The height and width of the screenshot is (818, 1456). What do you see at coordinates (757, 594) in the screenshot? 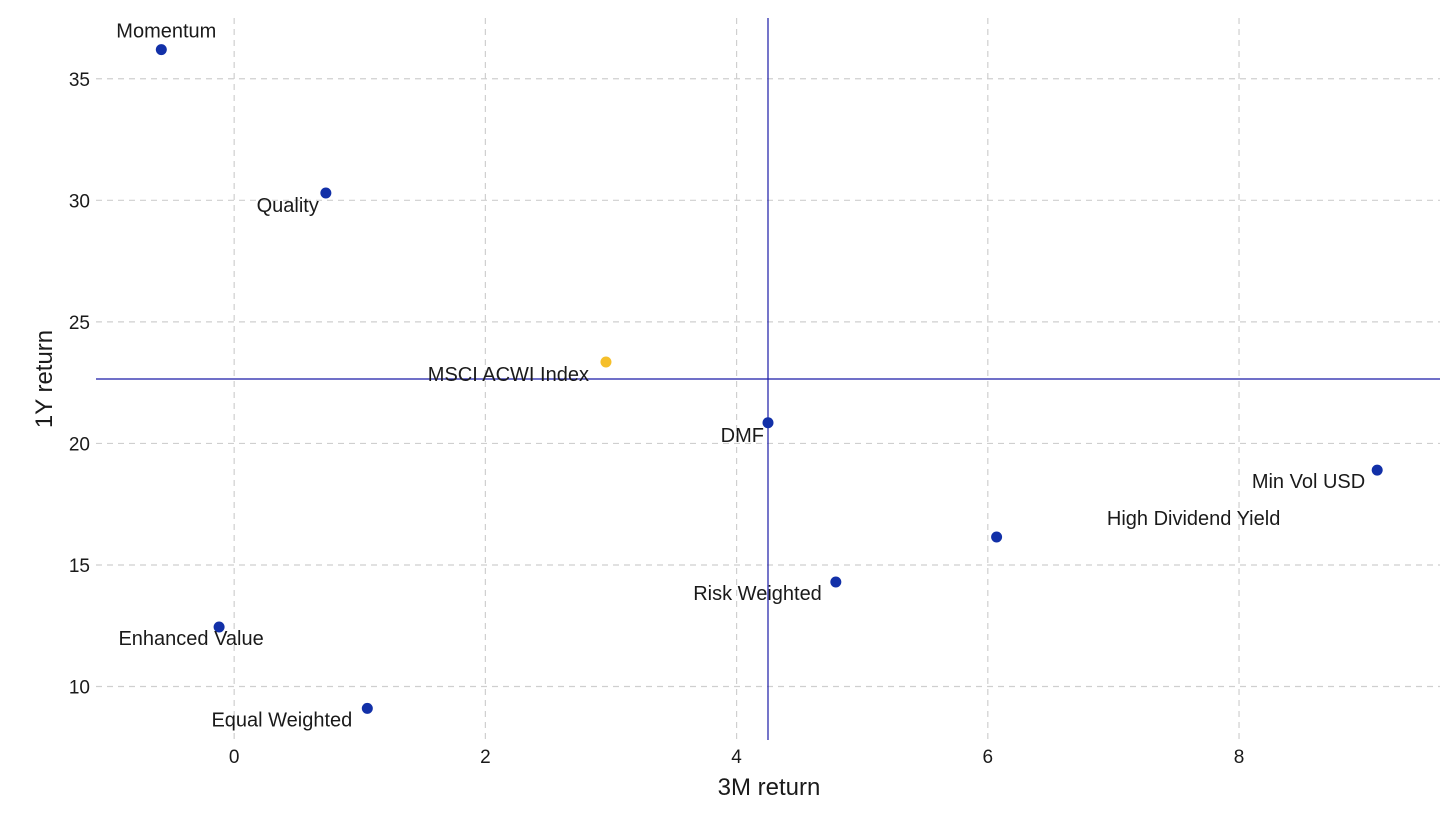
I see `point-label: Risk Weighted` at bounding box center [757, 594].